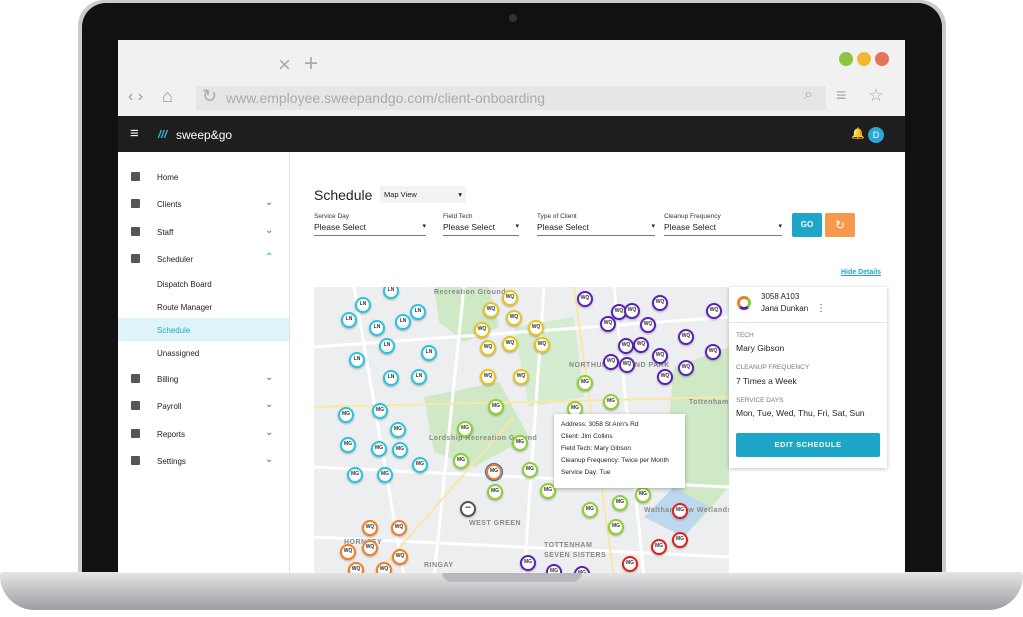  Describe the element at coordinates (311, 63) in the screenshot. I see `new-tab: +` at that location.